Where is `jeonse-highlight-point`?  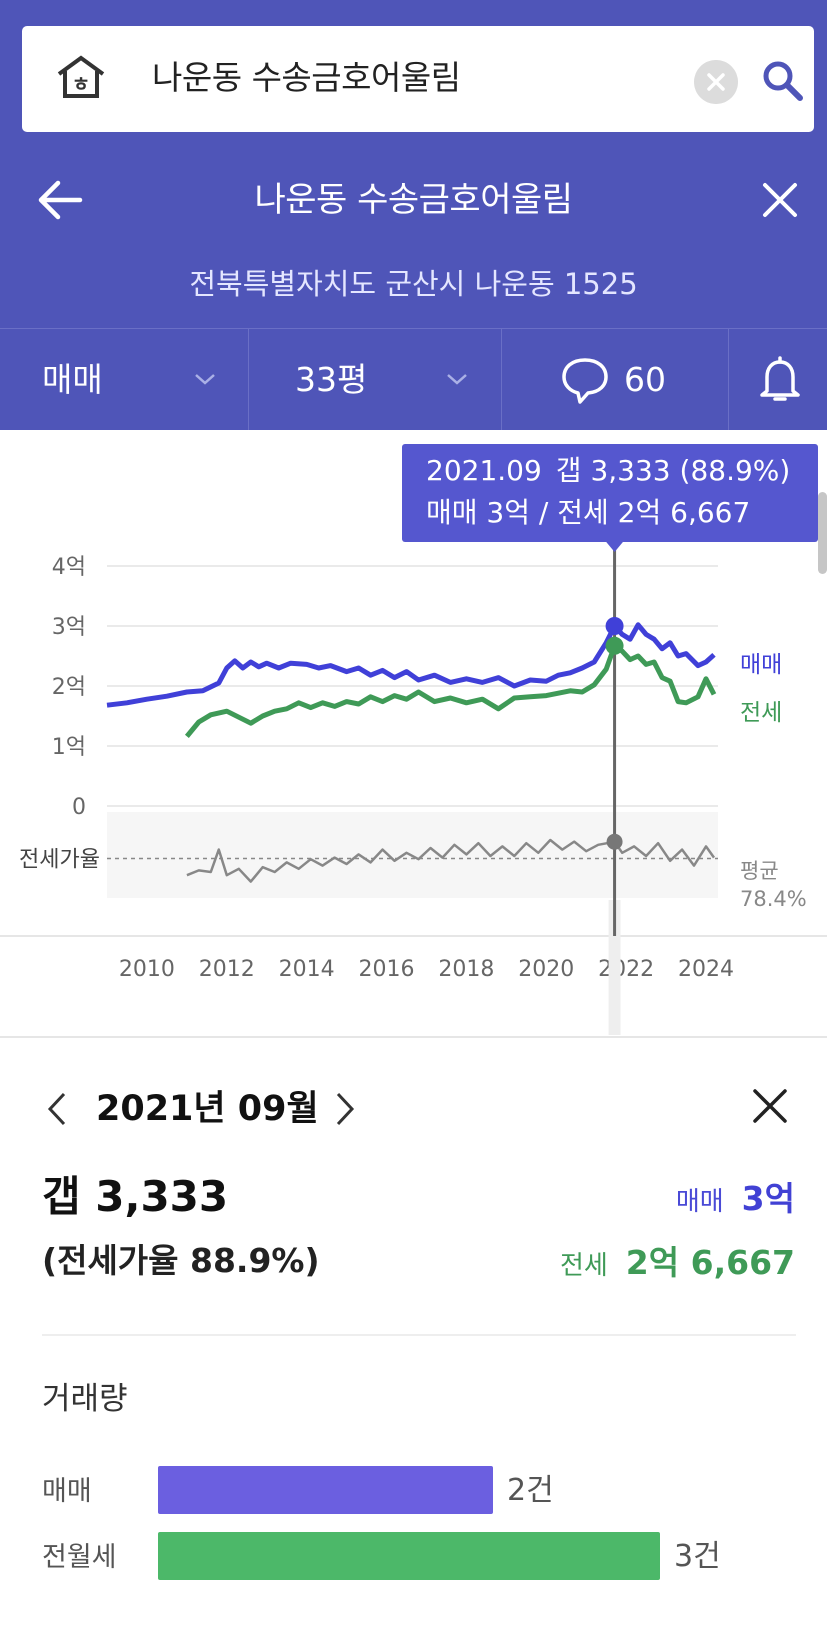
jeonse-highlight-point is located at coordinates (614, 645).